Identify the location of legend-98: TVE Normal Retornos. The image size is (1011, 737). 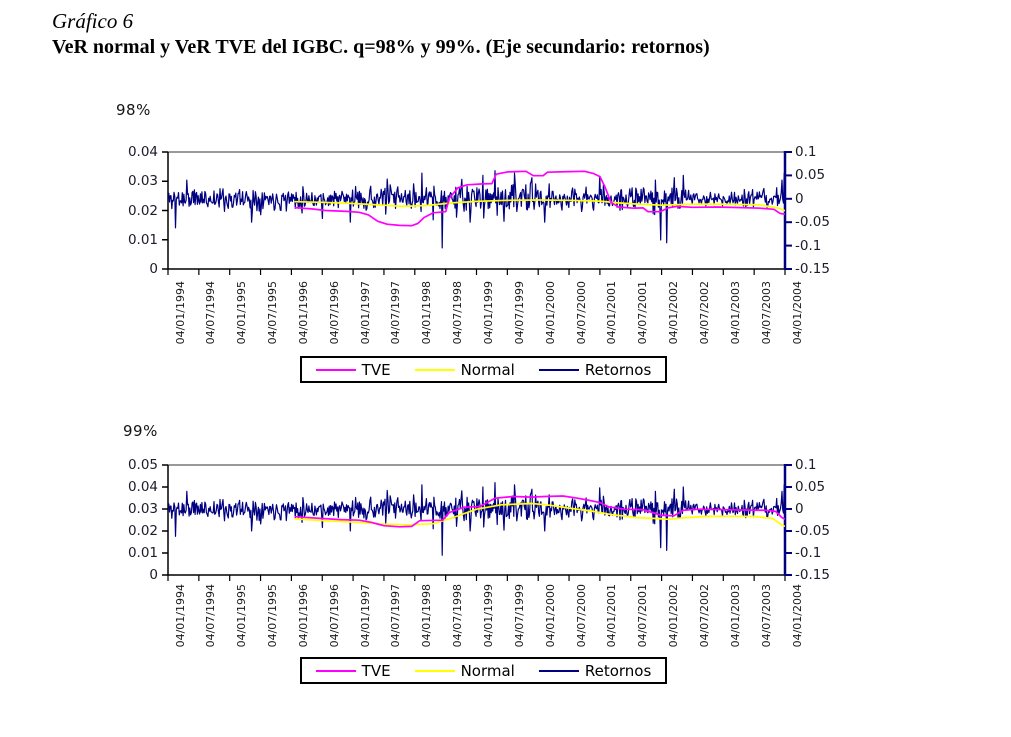
(483, 369).